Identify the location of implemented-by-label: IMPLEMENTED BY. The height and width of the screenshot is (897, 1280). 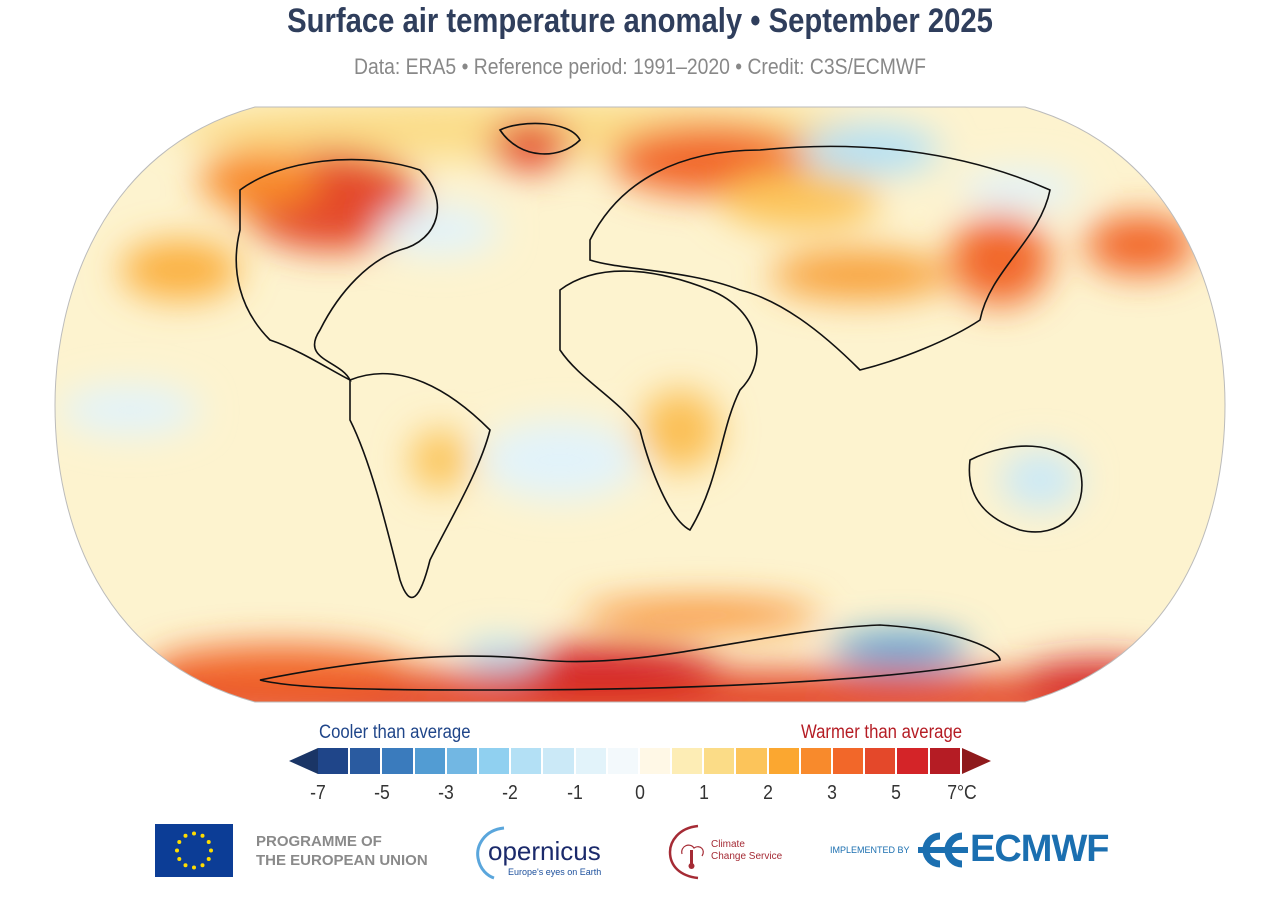
(870, 850).